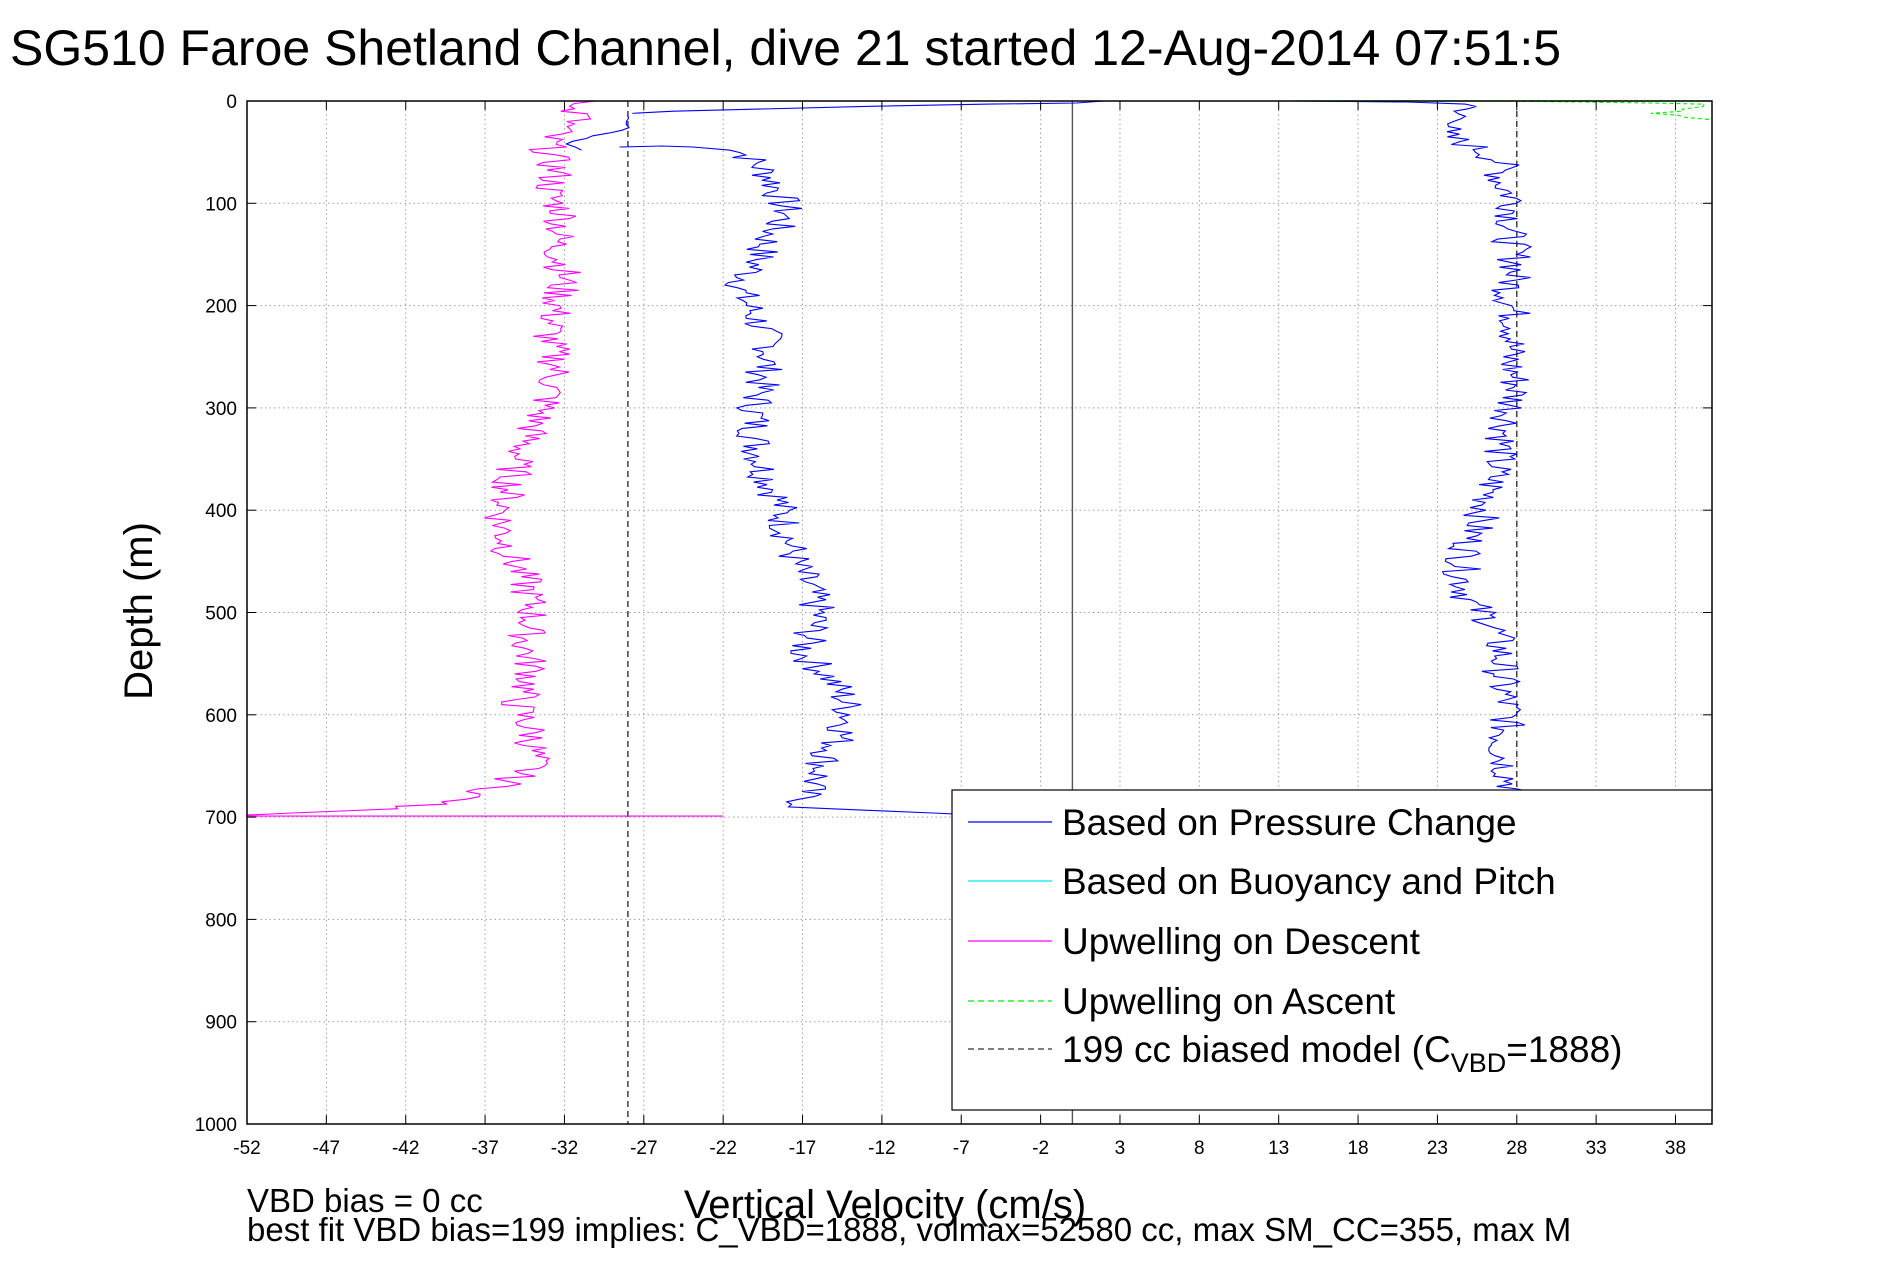 Image resolution: width=1891 pixels, height=1262 pixels. Describe the element at coordinates (868, 107) in the screenshot. I see `series-line-based-on-pressure-change-surface` at that location.